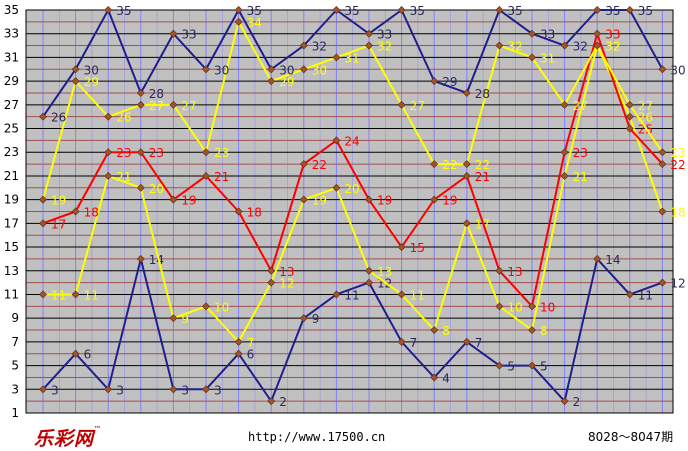 This screenshot has height=451, width=688. Describe the element at coordinates (91, 82) in the screenshot. I see `data-label: 29` at that location.